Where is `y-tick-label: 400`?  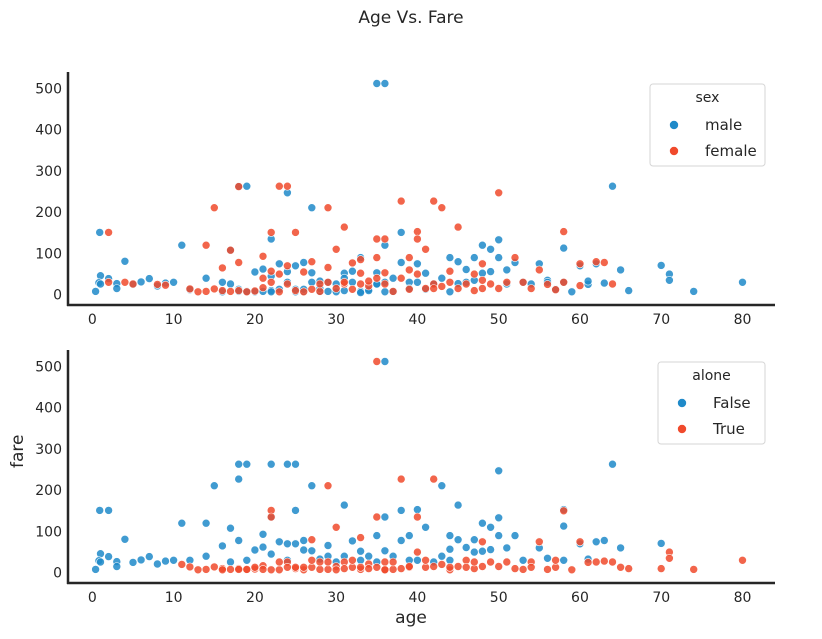
y-tick-label: 400 is located at coordinates (48, 131).